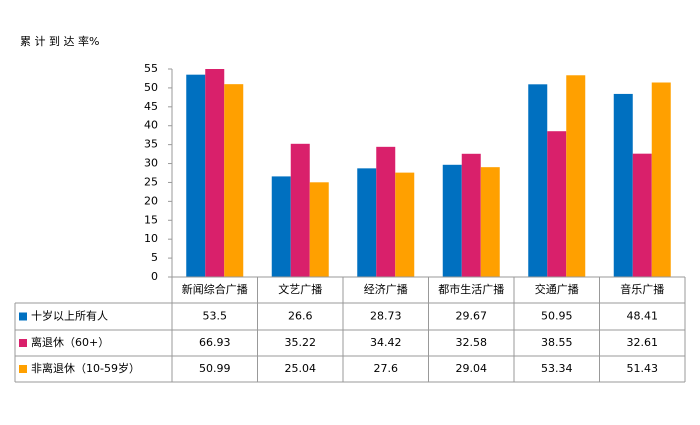 The image size is (700, 425). I want to click on y-tick-label: 25, so click(151, 181).